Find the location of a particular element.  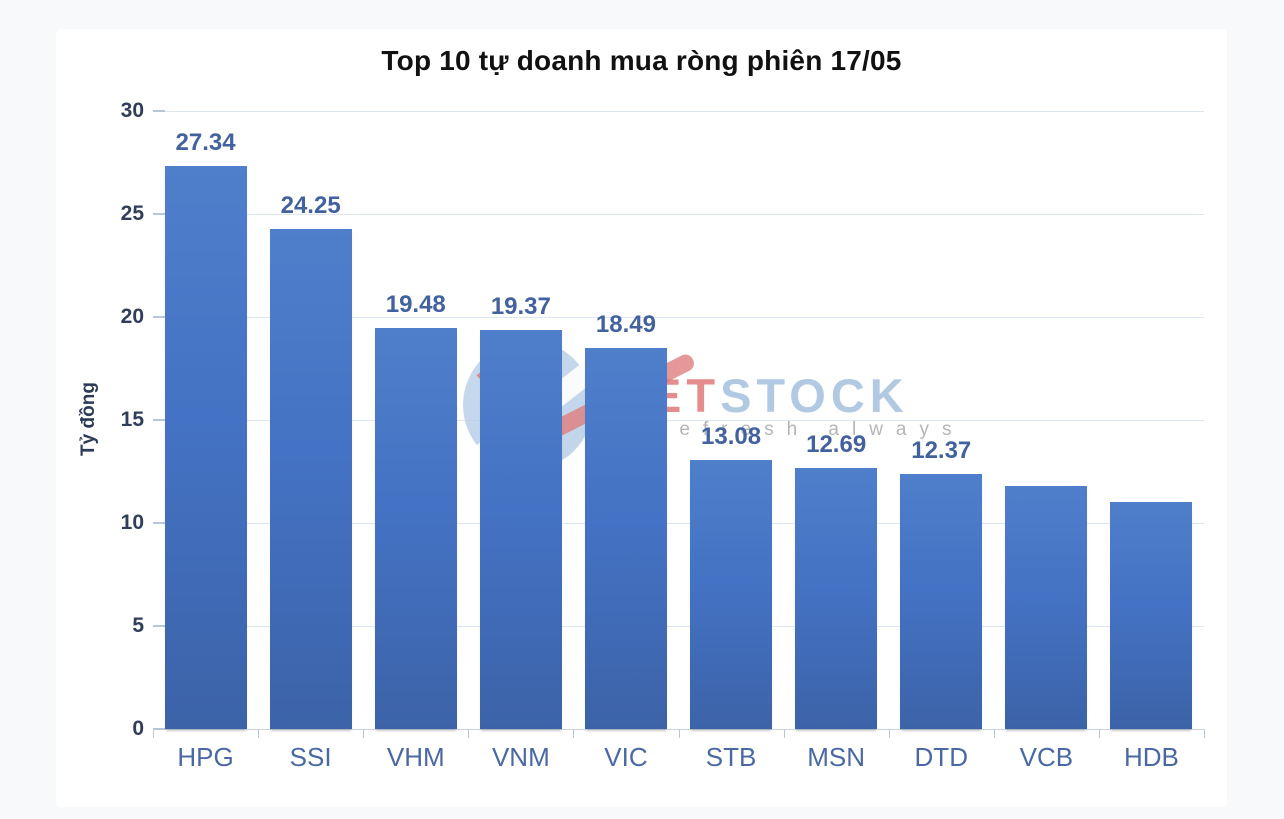

y-tick-label-25: 25 is located at coordinates (132, 213).